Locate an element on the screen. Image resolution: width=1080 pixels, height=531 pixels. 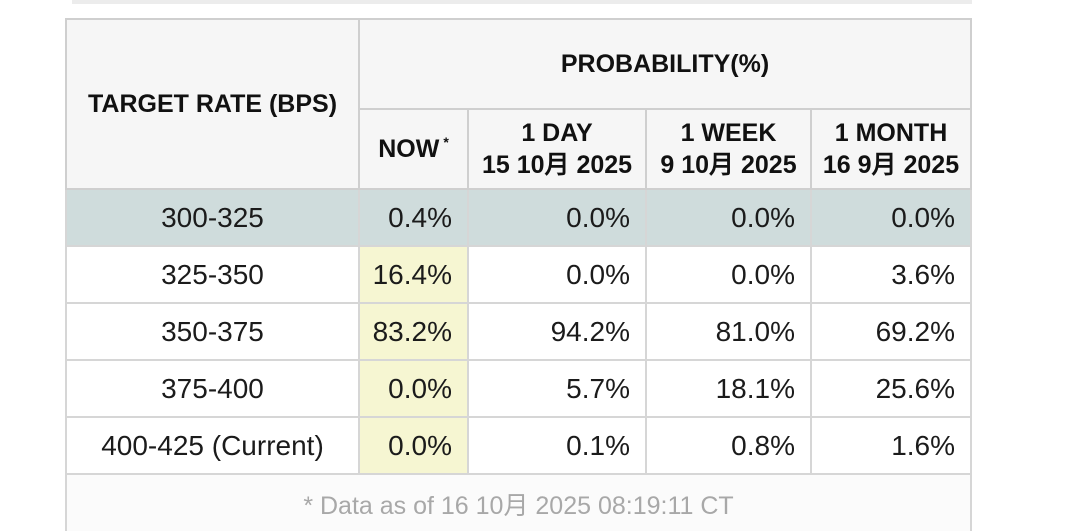
page-top-divider is located at coordinates (522, 2).